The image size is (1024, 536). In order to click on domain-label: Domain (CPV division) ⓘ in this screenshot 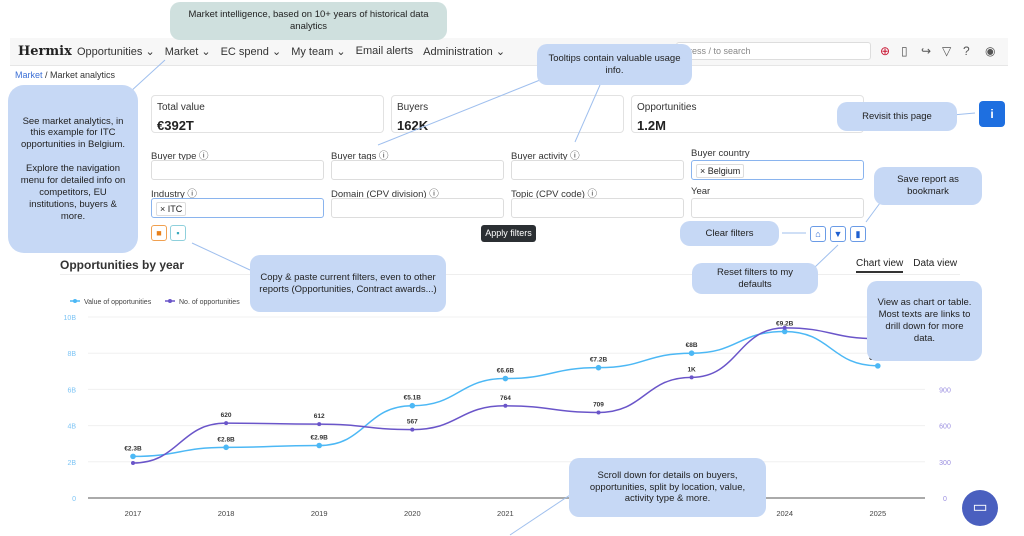, I will do `click(385, 194)`.